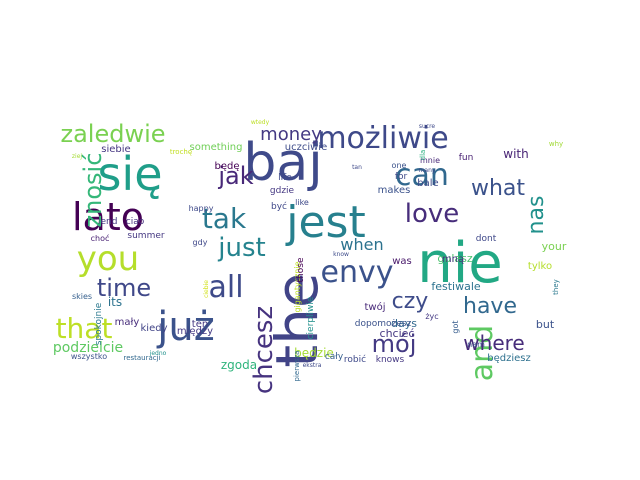 The width and height of the screenshot is (640, 480). Describe the element at coordinates (410, 301) in the screenshot. I see `word-czy-25: czy` at that location.